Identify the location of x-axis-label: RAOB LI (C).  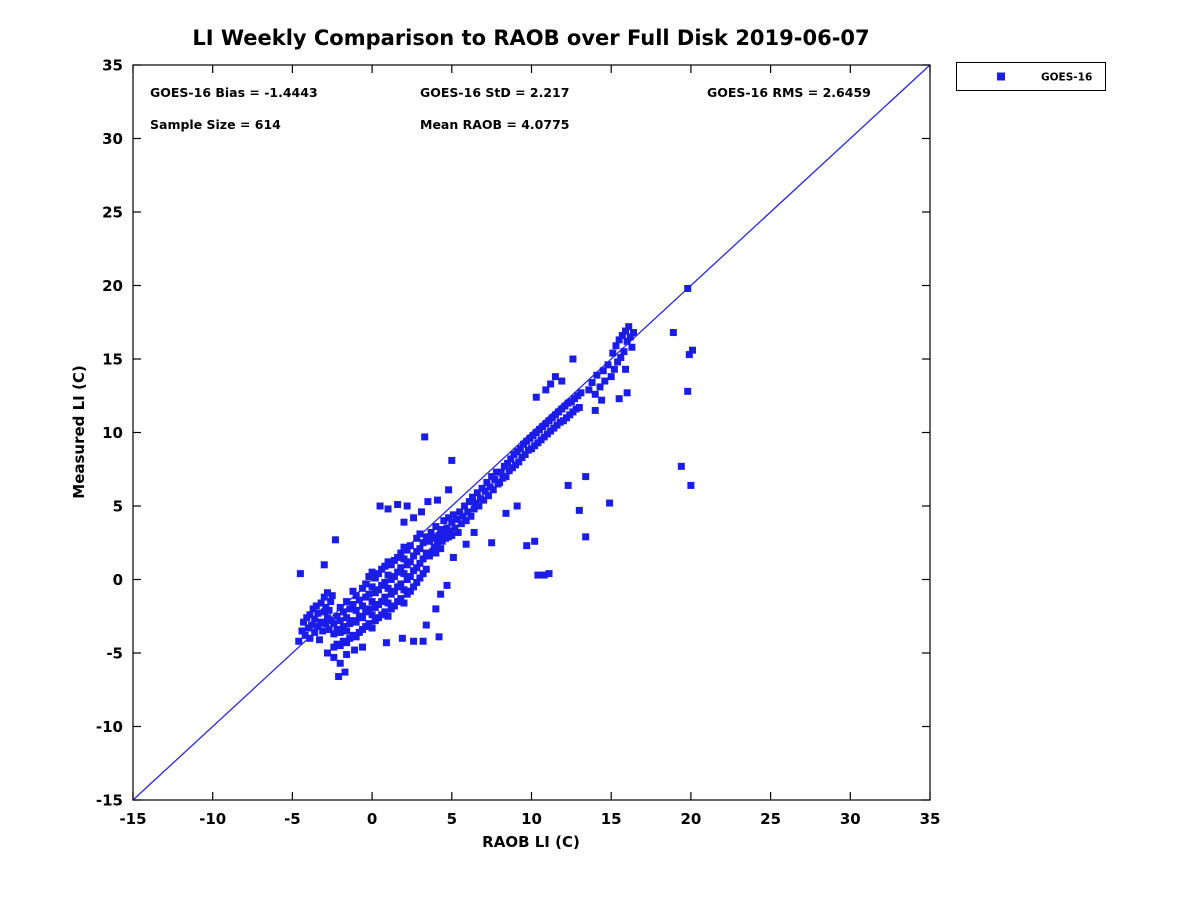
(531, 842).